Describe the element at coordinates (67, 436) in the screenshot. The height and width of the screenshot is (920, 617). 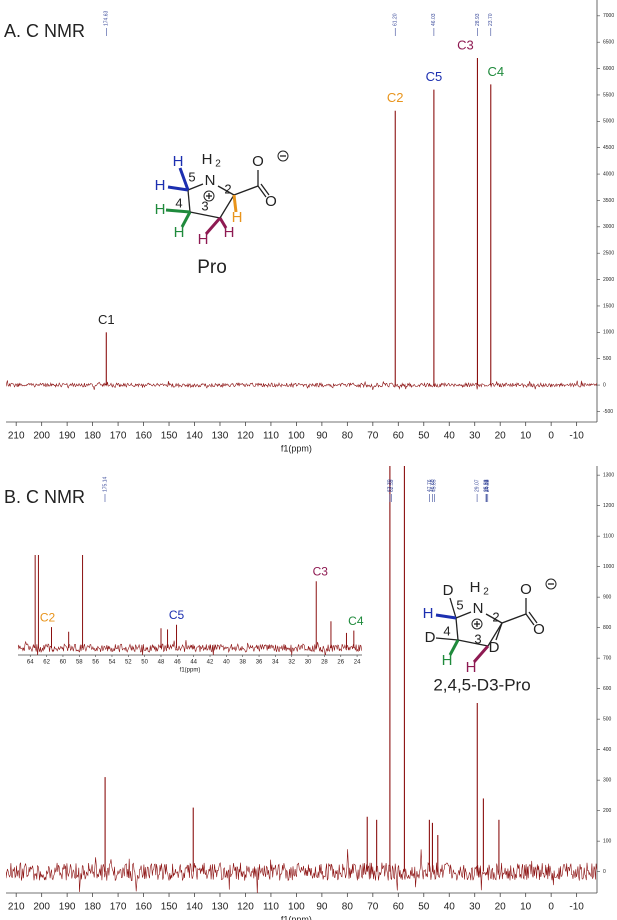
I see `x-tick-label: 190` at that location.